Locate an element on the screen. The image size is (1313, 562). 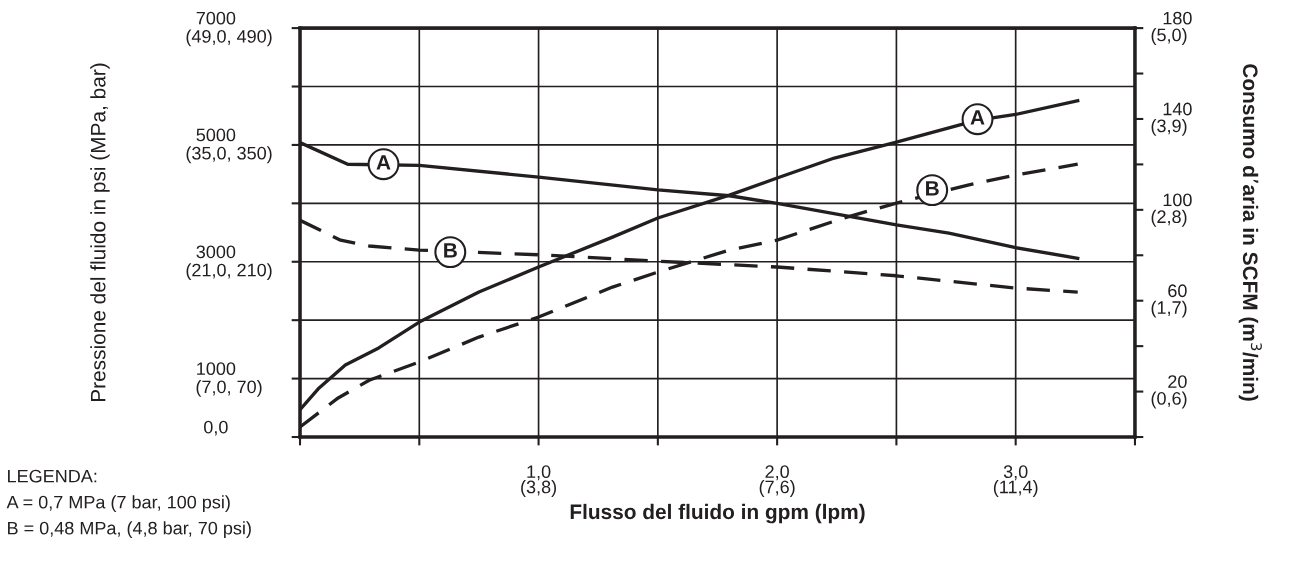
y2-tick-label: 140 is located at coordinates (1177, 109).